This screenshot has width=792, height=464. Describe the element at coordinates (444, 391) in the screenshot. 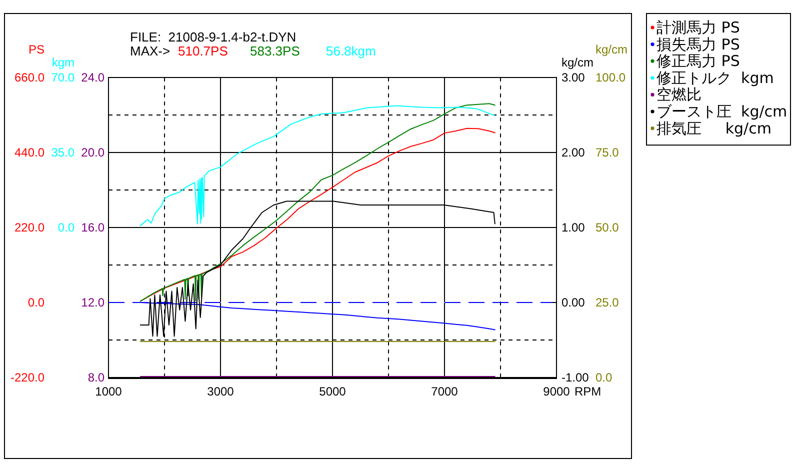

I see `x-tick: 7000` at that location.